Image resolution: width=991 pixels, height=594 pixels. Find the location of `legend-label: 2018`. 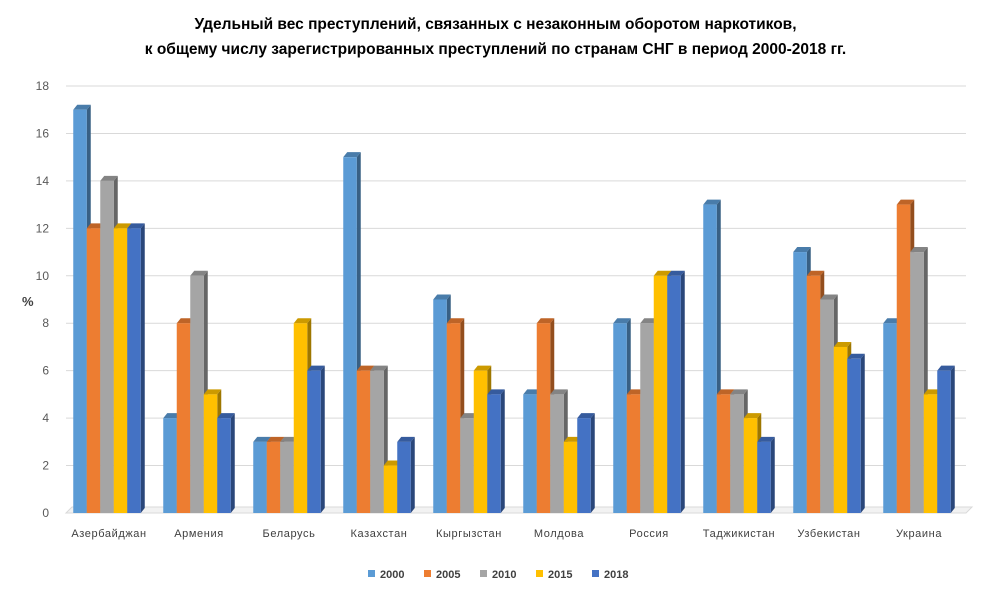

legend-label: 2018 is located at coordinates (616, 575).